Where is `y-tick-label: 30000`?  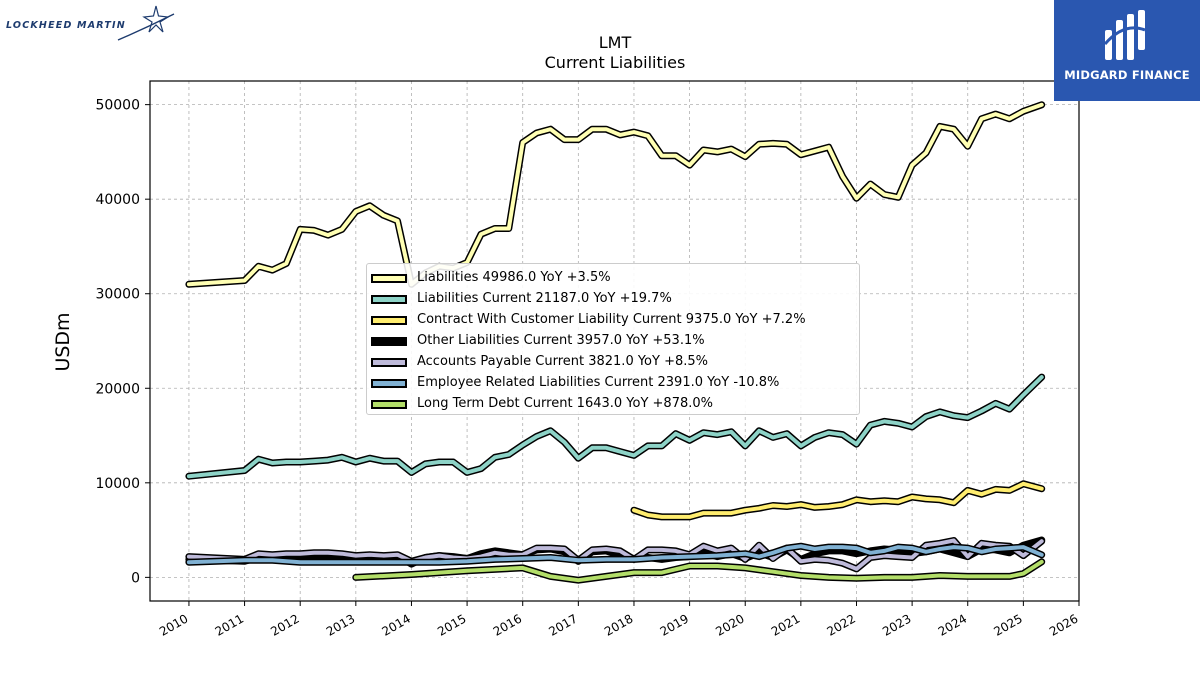 y-tick-label: 30000 is located at coordinates (117, 295).